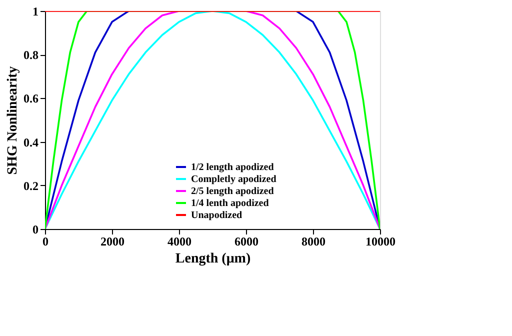  What do you see at coordinates (232, 191) in the screenshot?
I see `legend-label: 2/5 length apodized` at bounding box center [232, 191].